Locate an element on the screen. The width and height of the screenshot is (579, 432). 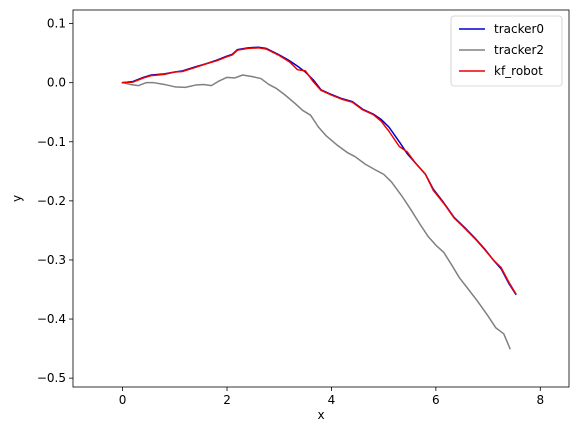
legend: tracker0 tracker2 kf_robot is located at coordinates (506, 51).